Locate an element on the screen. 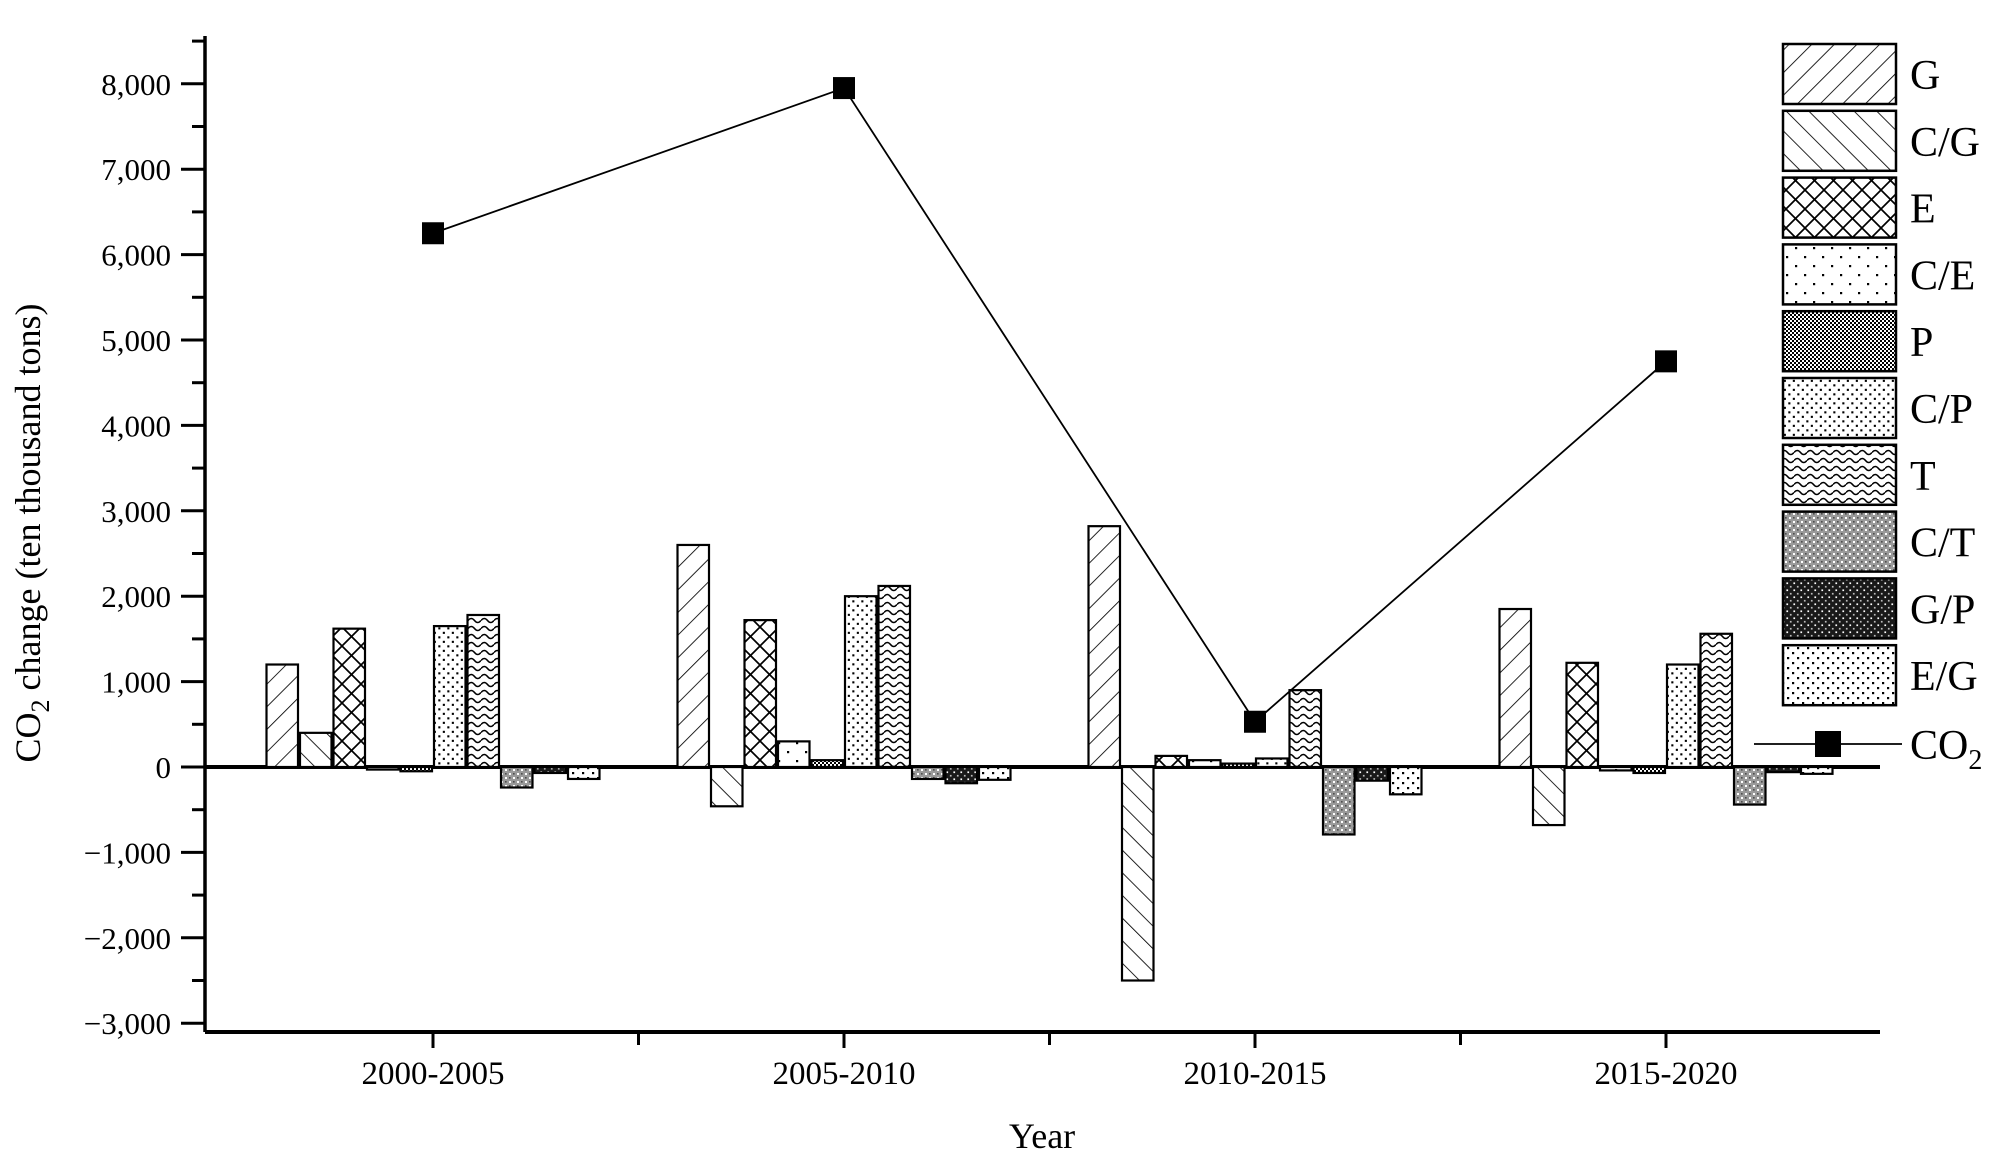  legend-label-C-T: C/T is located at coordinates (1942, 544).